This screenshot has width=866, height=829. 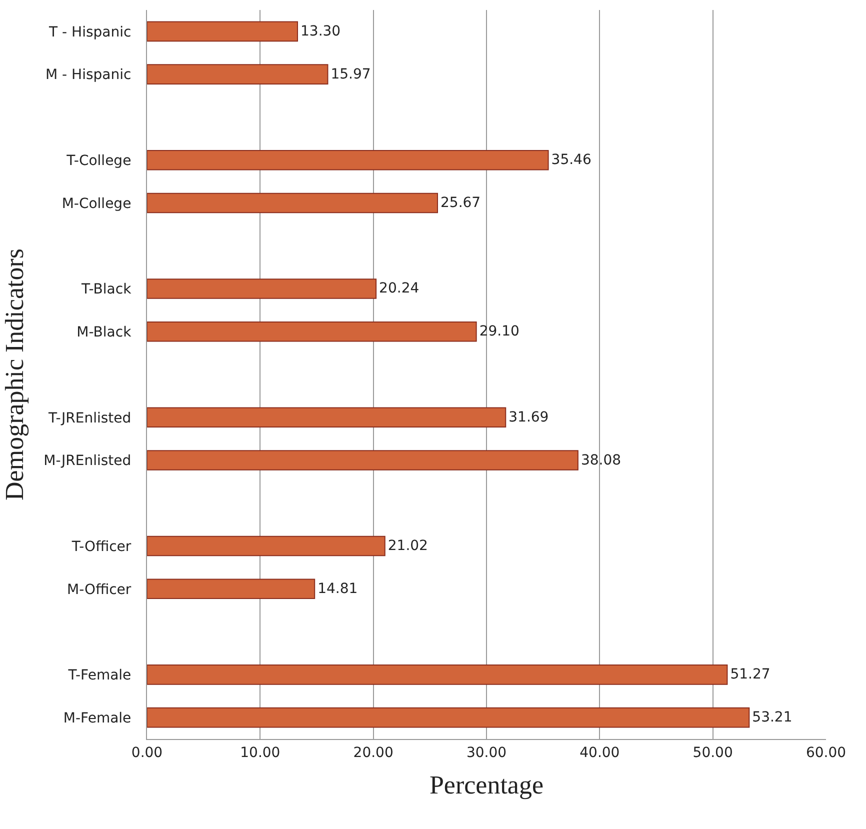 What do you see at coordinates (97, 718) in the screenshot?
I see `y-tick-label: M-Female` at bounding box center [97, 718].